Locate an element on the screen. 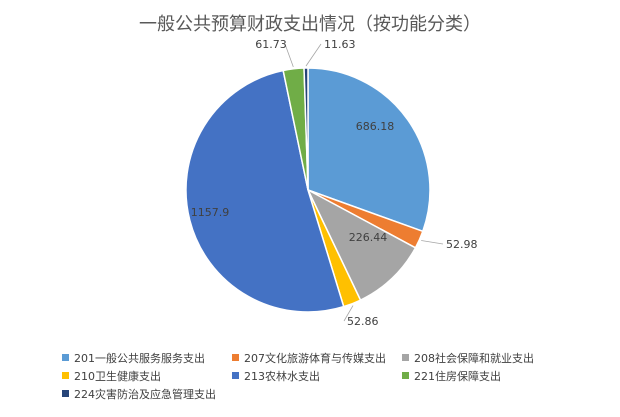 The image size is (620, 417). legend-label-0: 201一般公共服务服务支出 is located at coordinates (139, 358).